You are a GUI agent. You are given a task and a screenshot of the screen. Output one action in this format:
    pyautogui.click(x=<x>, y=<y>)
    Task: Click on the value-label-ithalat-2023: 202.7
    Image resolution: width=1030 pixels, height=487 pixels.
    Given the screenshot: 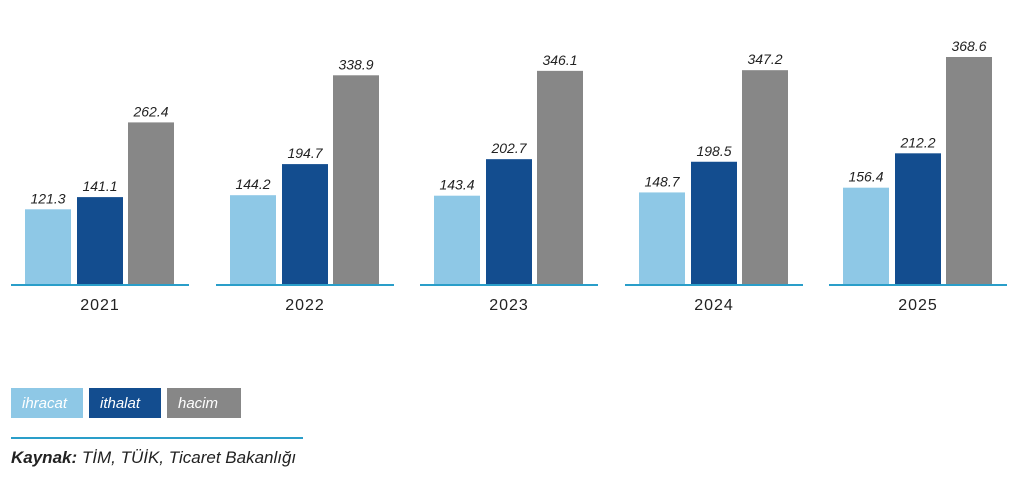 What is the action you would take?
    pyautogui.click(x=508, y=148)
    